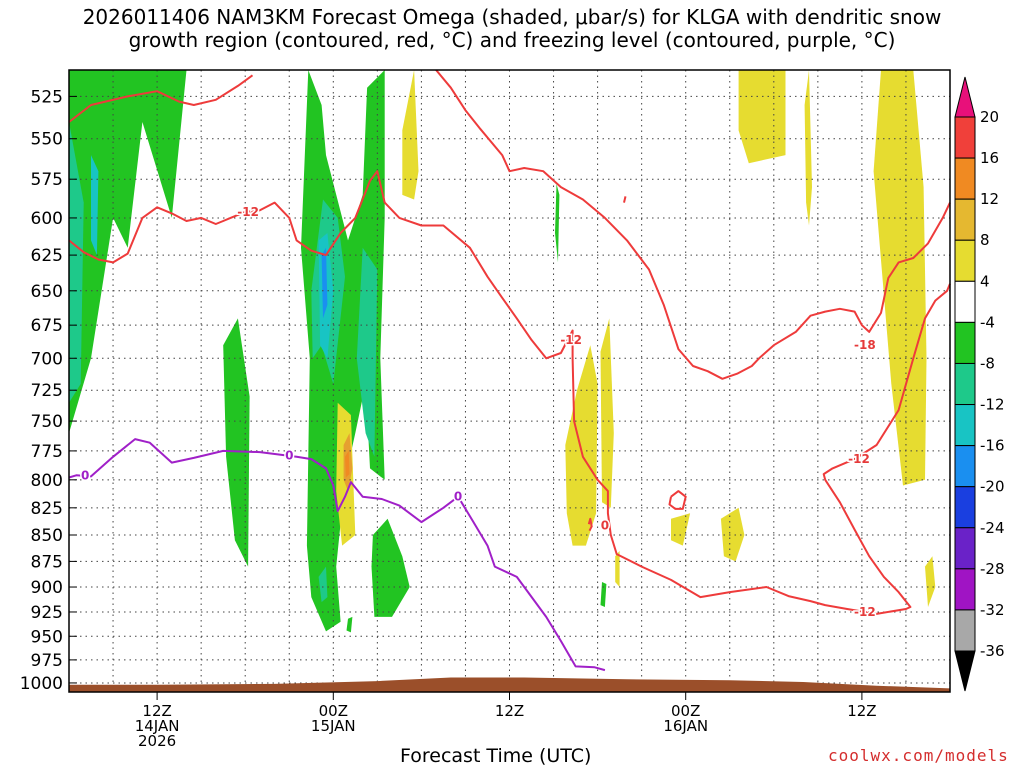 The image size is (1024, 768). What do you see at coordinates (965, 97) in the screenshot?
I see `colorbar-max-arrow` at bounding box center [965, 97].